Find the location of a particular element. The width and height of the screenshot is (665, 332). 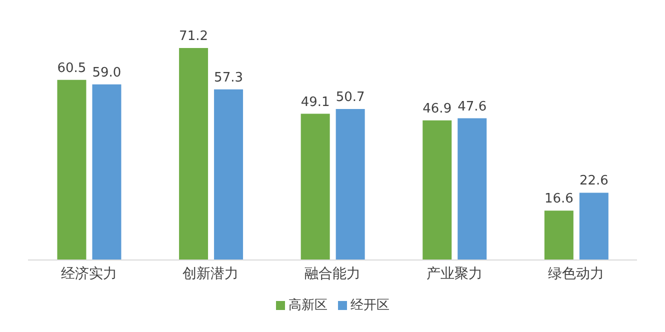

data-label: 60.5 is located at coordinates (71, 68).